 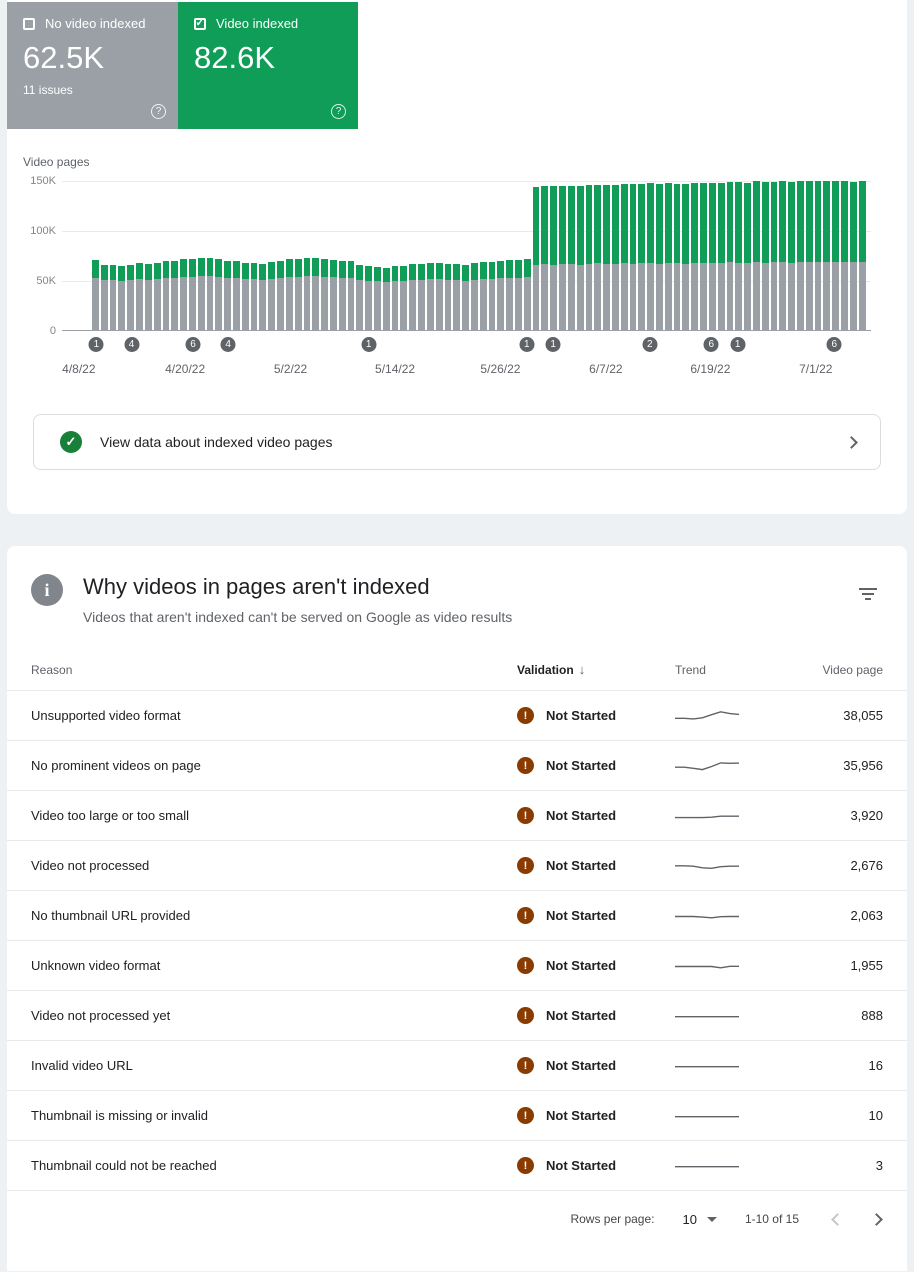 I want to click on issue-row: Video not processed! Not Started 2,676, so click(x=457, y=866).